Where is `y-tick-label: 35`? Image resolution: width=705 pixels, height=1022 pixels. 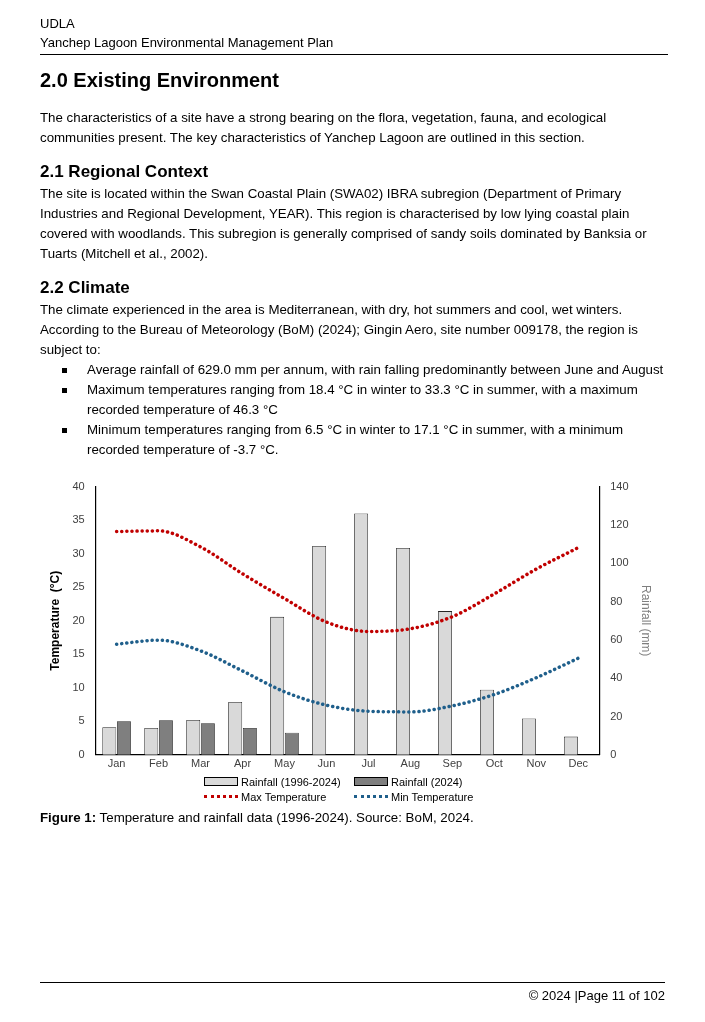
y-tick-label: 35 is located at coordinates (78, 519).